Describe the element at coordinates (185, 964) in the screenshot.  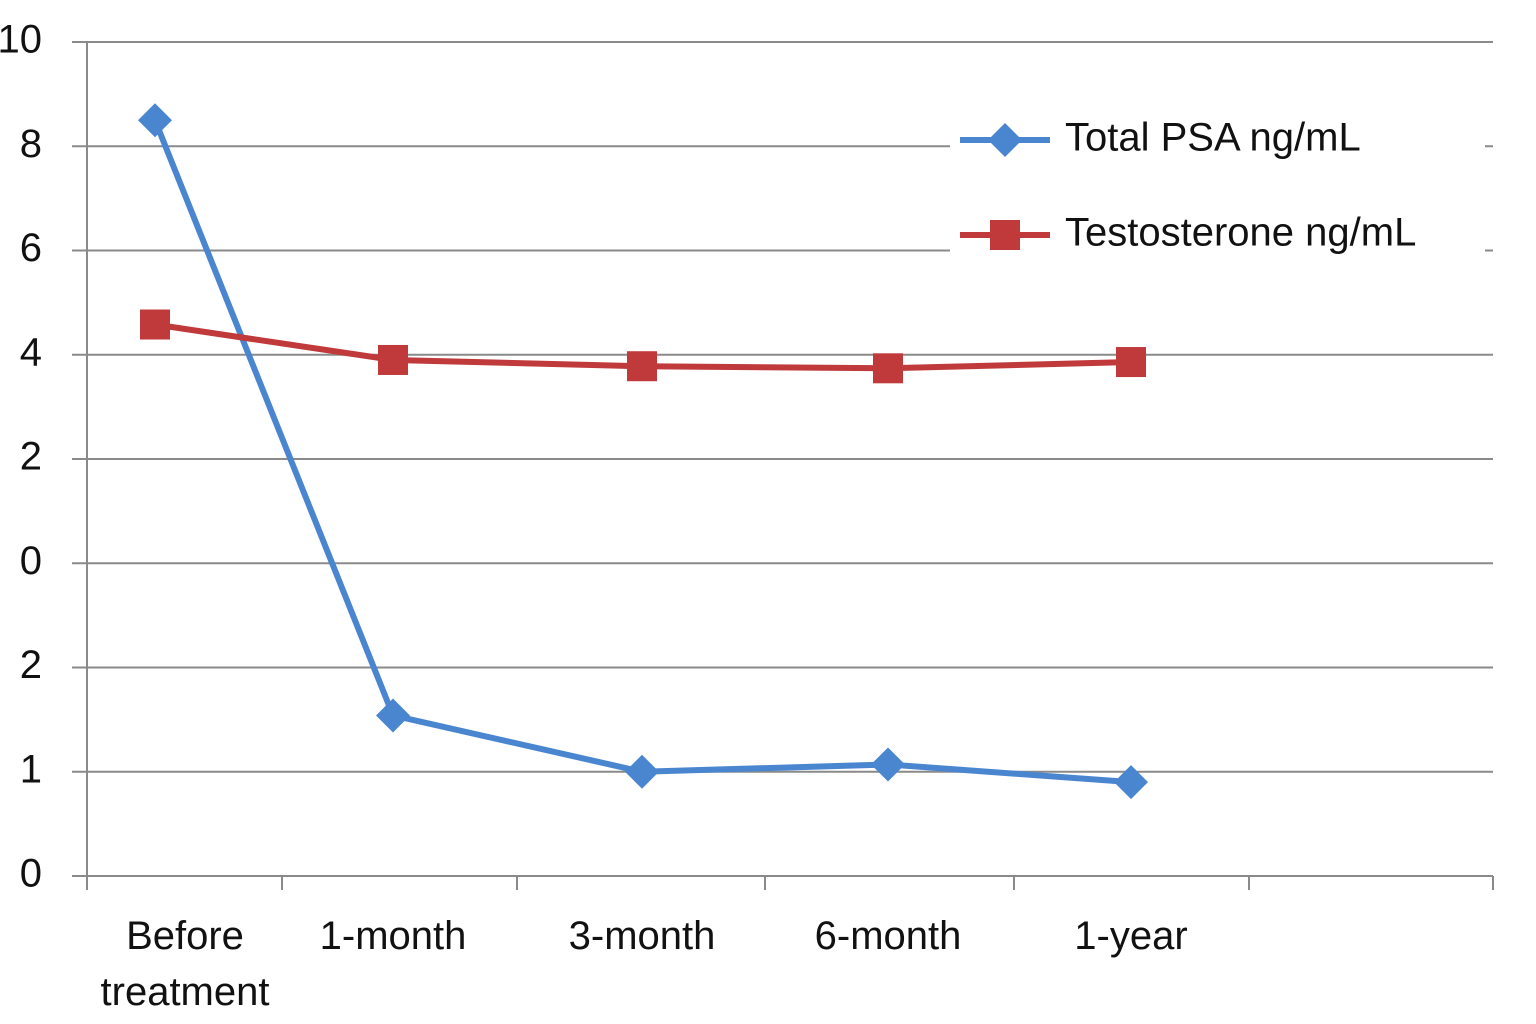
I see `x-tick-label: Before treatment` at that location.